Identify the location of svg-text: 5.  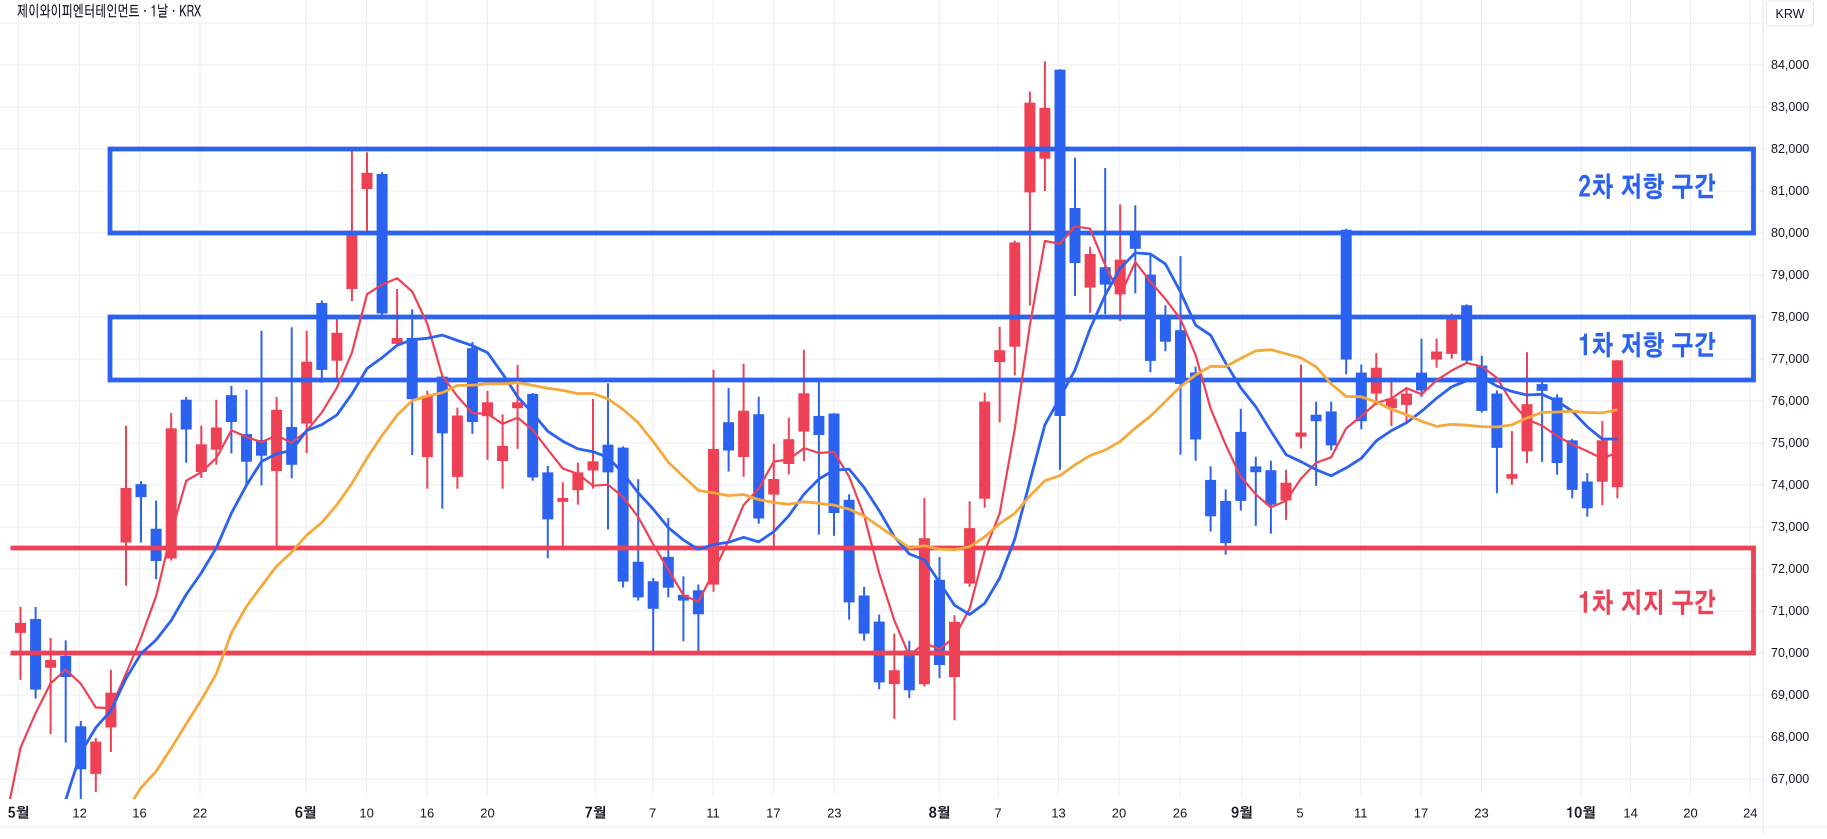
(1299, 813).